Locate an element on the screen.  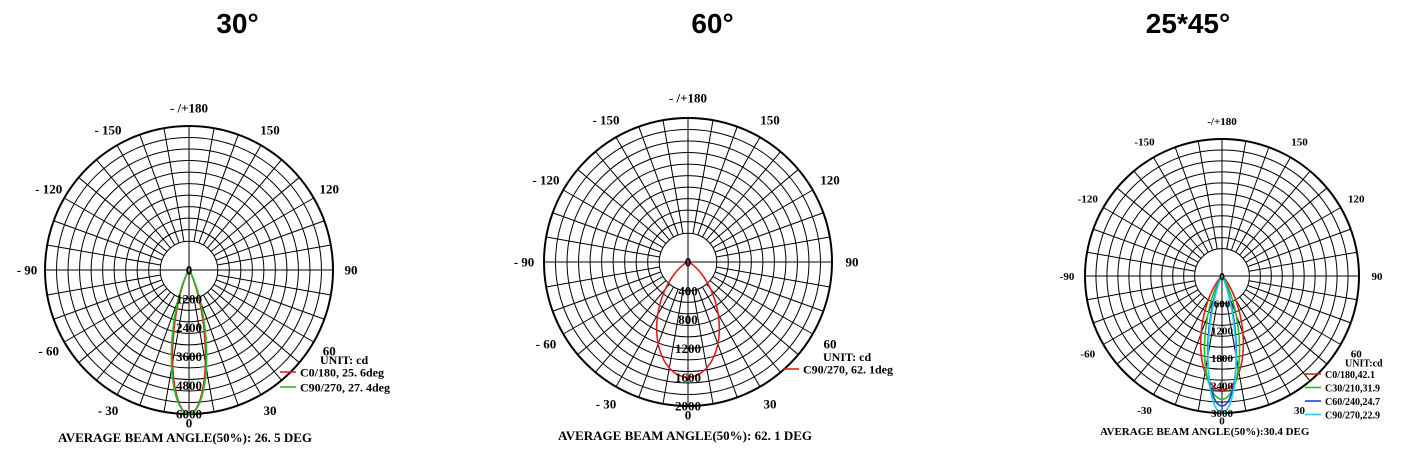
angle-label-180: -/+180 is located at coordinates (1222, 122).